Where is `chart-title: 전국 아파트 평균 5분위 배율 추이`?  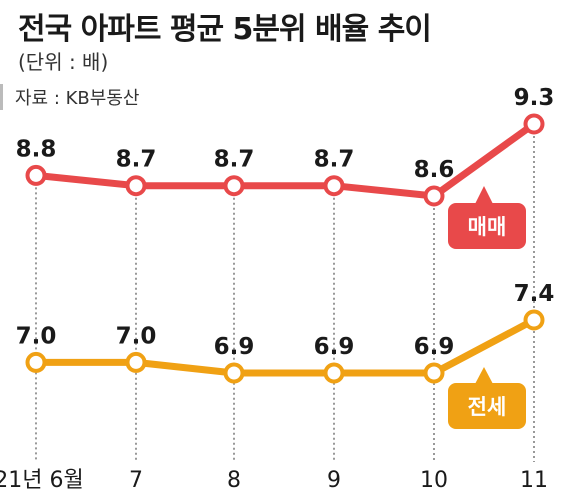 chart-title: 전국 아파트 평균 5분위 배율 추이 is located at coordinates (225, 29).